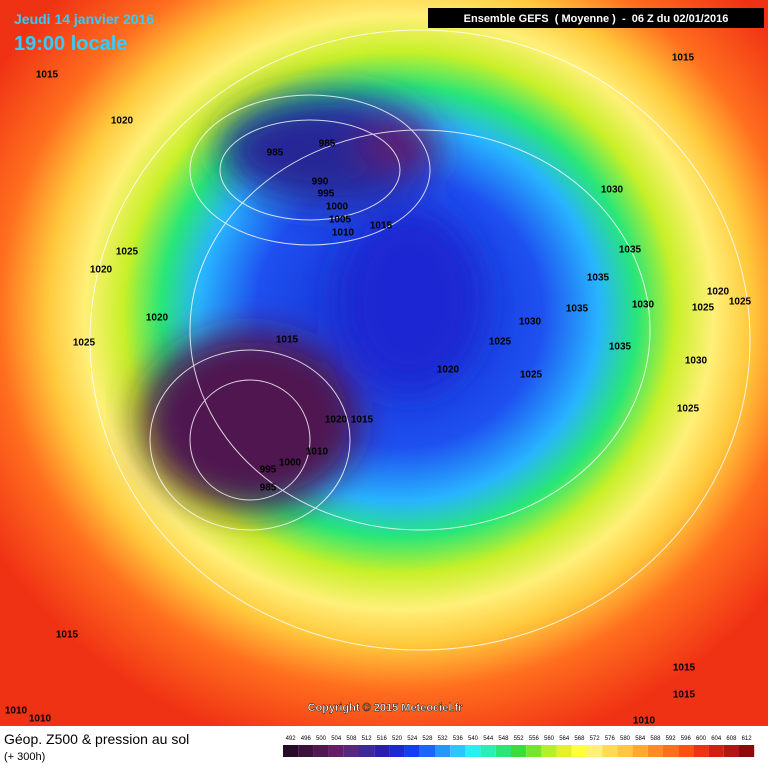 The height and width of the screenshot is (768, 768). Describe the element at coordinates (579, 739) in the screenshot. I see `legend-label: 568` at that location.